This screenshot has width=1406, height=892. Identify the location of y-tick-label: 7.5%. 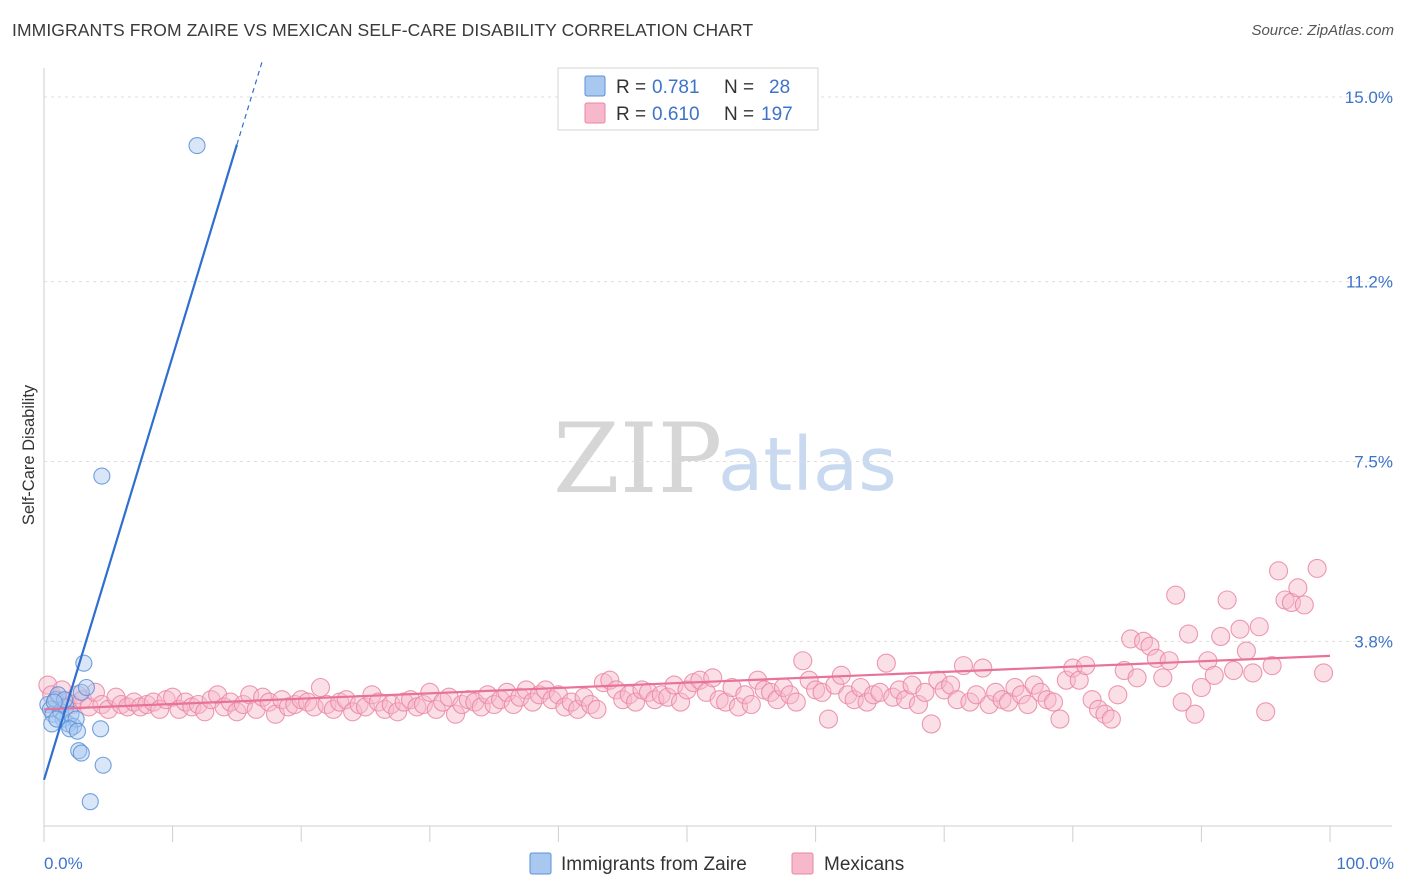
(1373, 462).